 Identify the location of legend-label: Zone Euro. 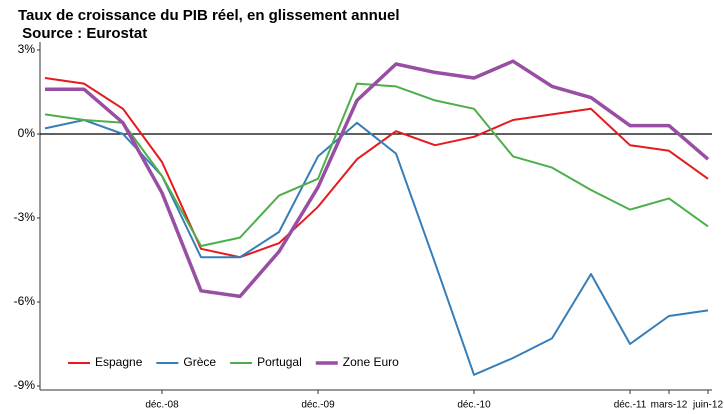
(371, 362).